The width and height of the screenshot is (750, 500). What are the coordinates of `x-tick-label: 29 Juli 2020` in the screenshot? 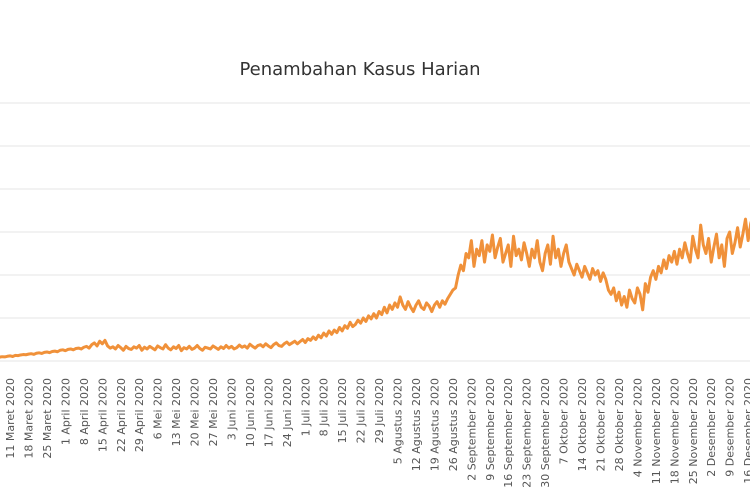 It's located at (379, 410).